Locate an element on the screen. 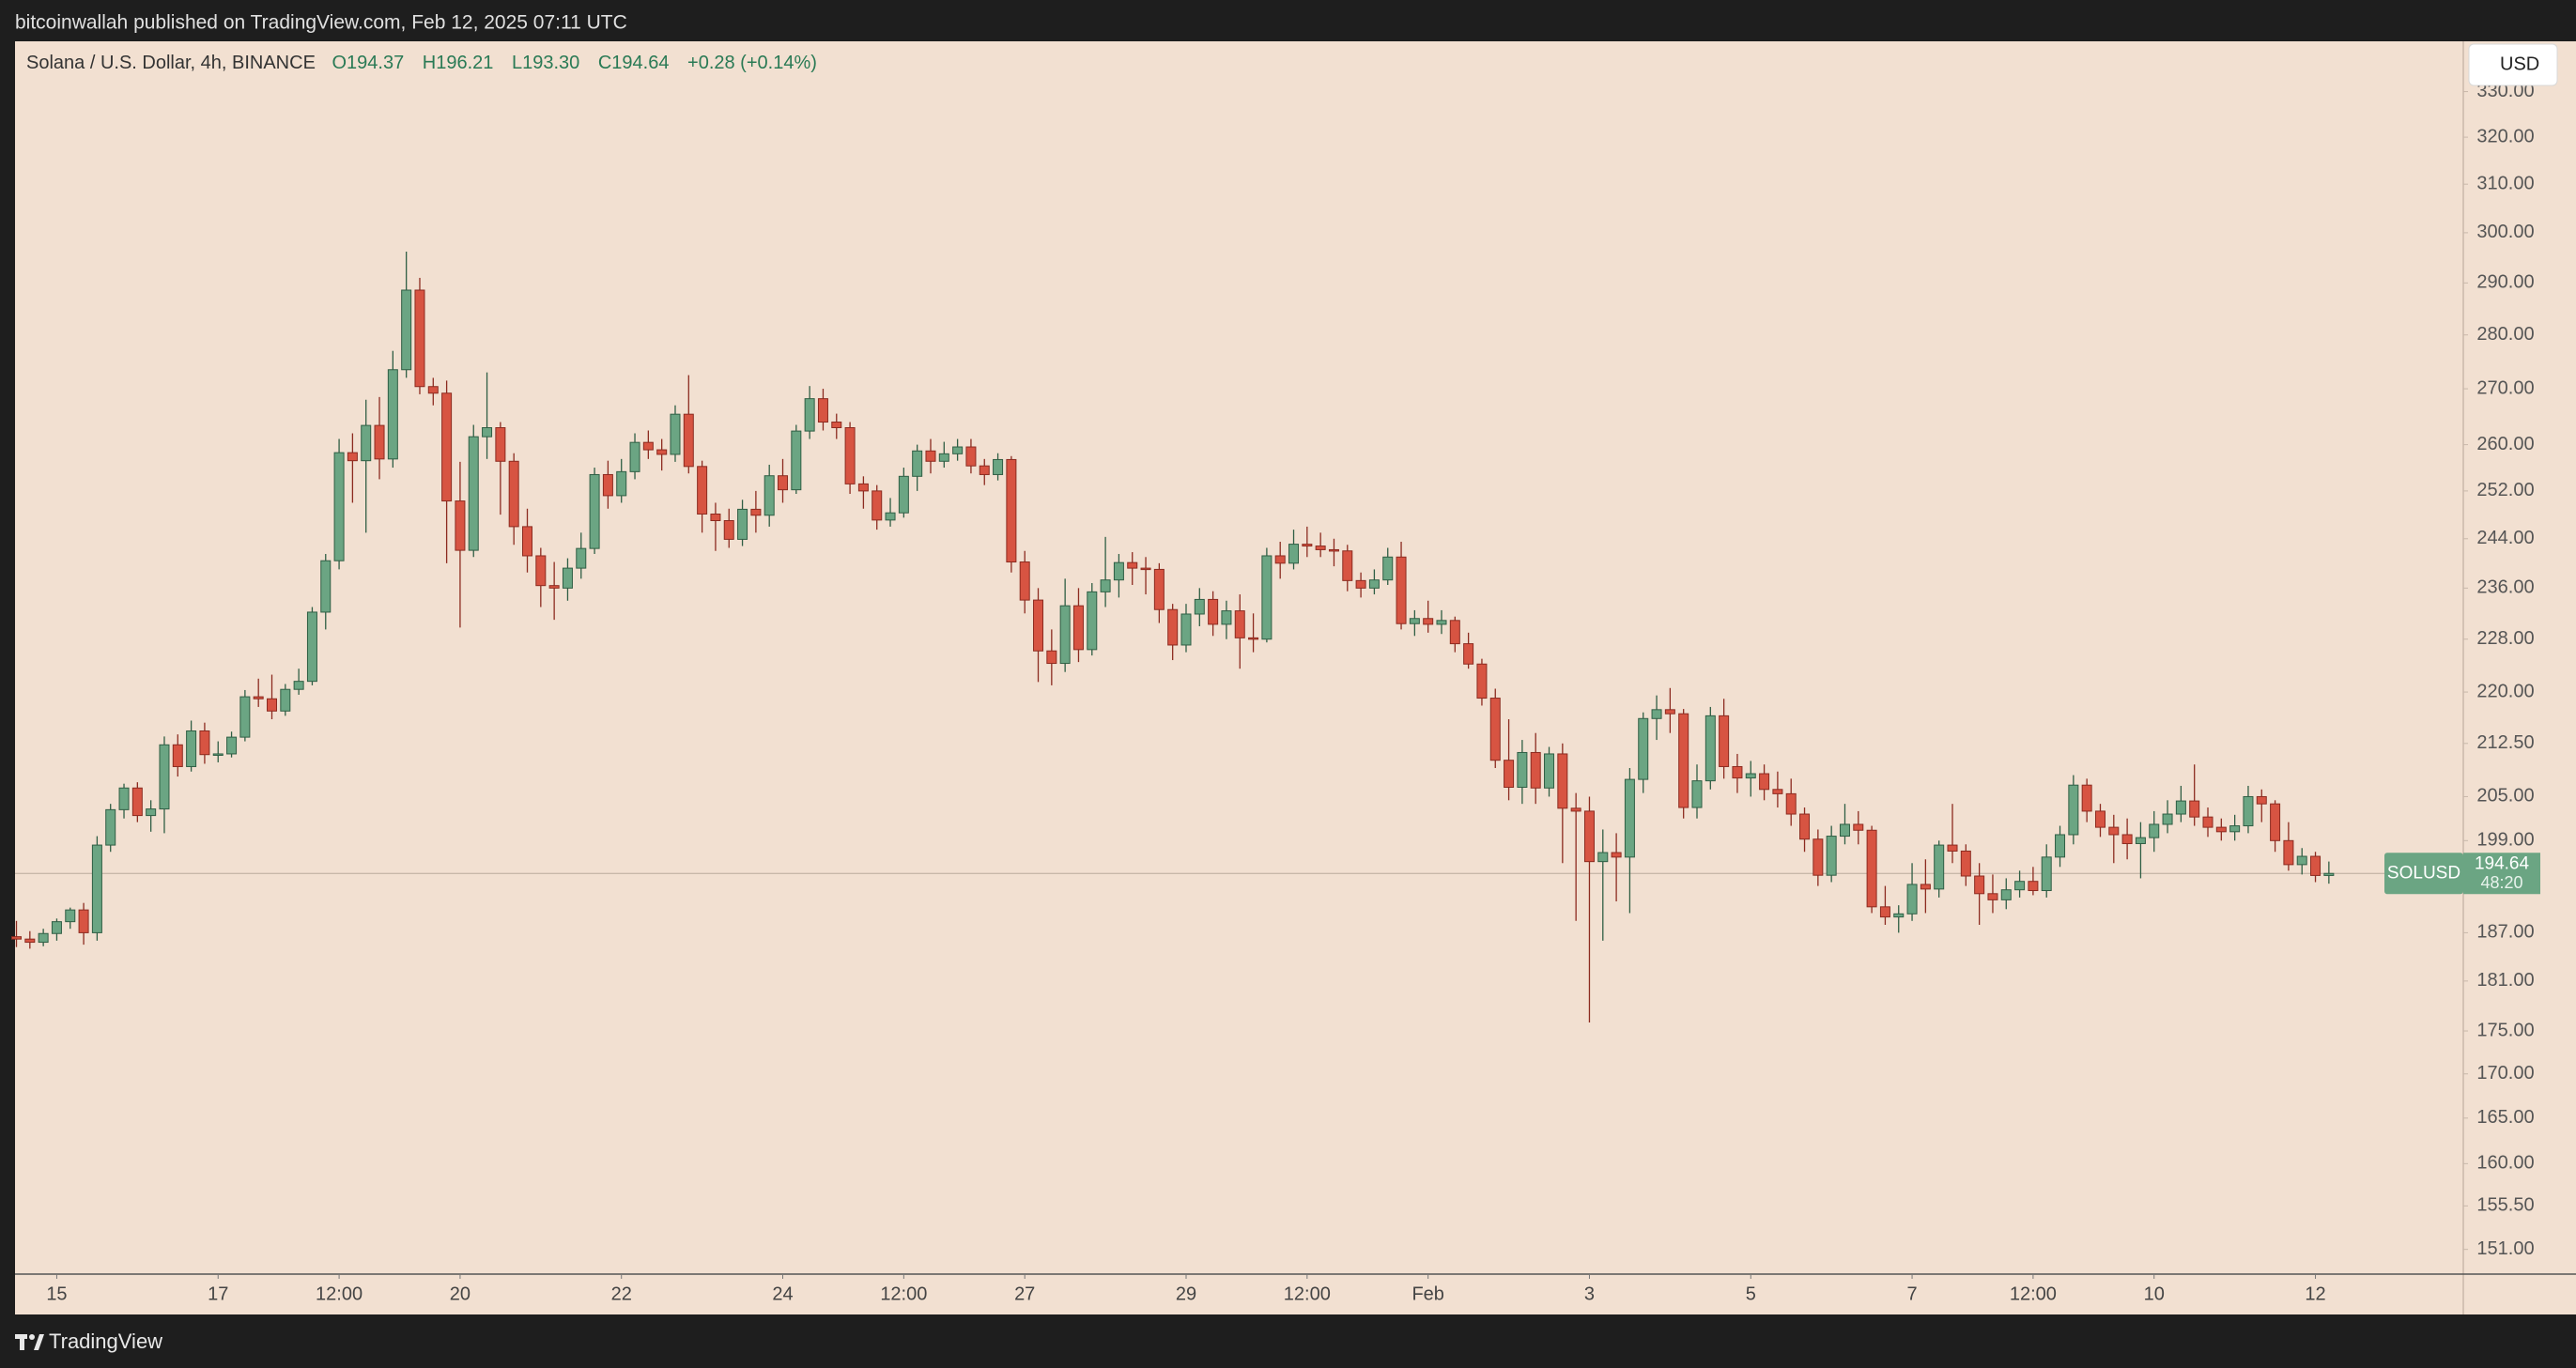 This screenshot has width=2576, height=1368. x-tick-label: 3 is located at coordinates (1589, 1293).